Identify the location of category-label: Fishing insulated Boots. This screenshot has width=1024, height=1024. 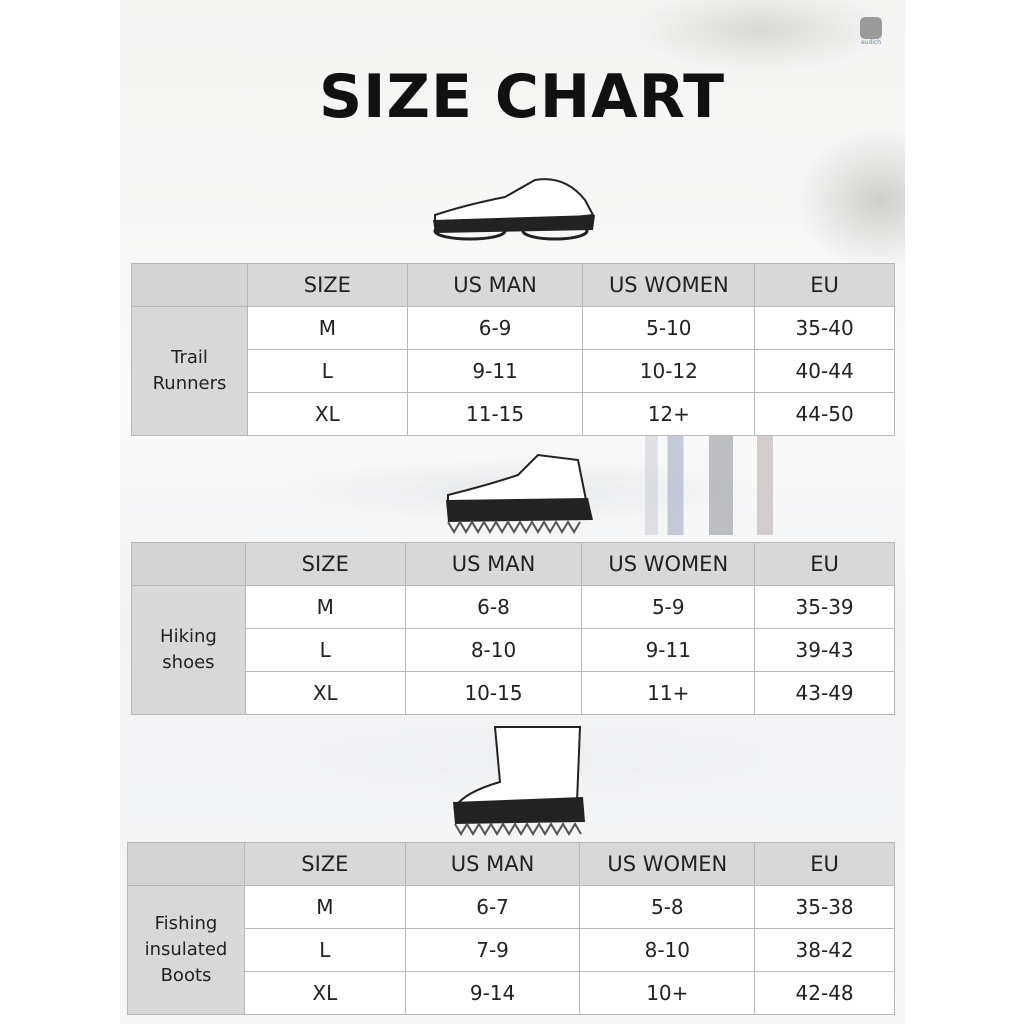
(186, 950).